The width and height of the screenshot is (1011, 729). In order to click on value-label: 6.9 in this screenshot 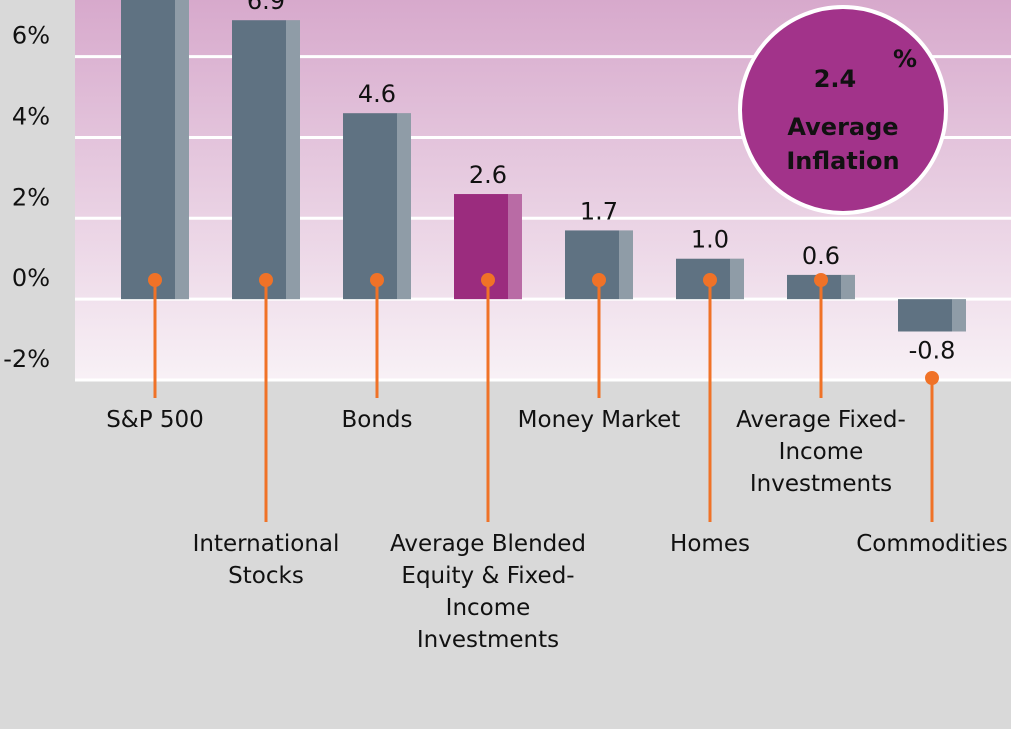, I will do `click(266, 7)`.